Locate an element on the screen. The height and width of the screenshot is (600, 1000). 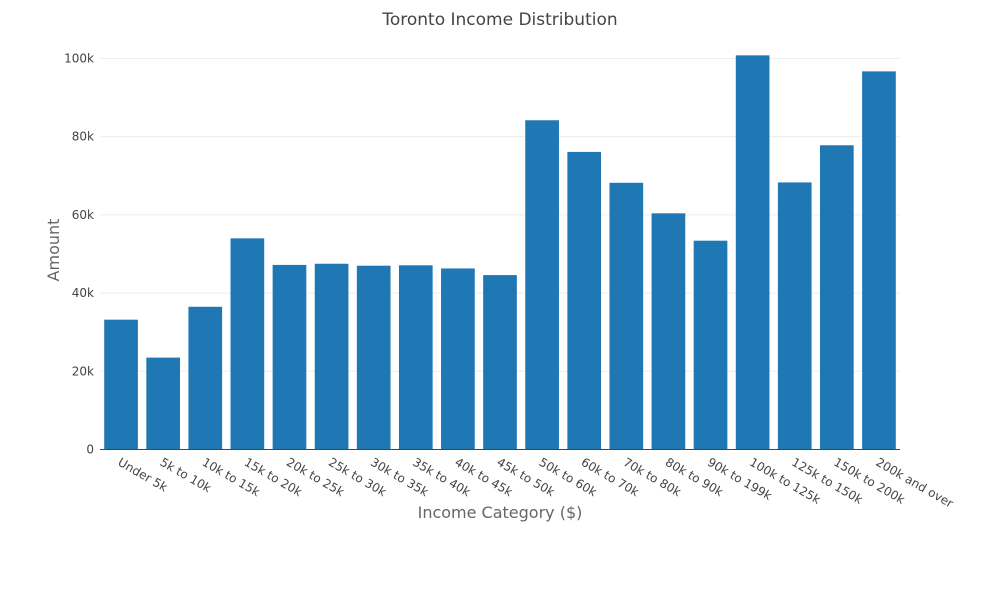
y-tick-label: 20k is located at coordinates (83, 371).